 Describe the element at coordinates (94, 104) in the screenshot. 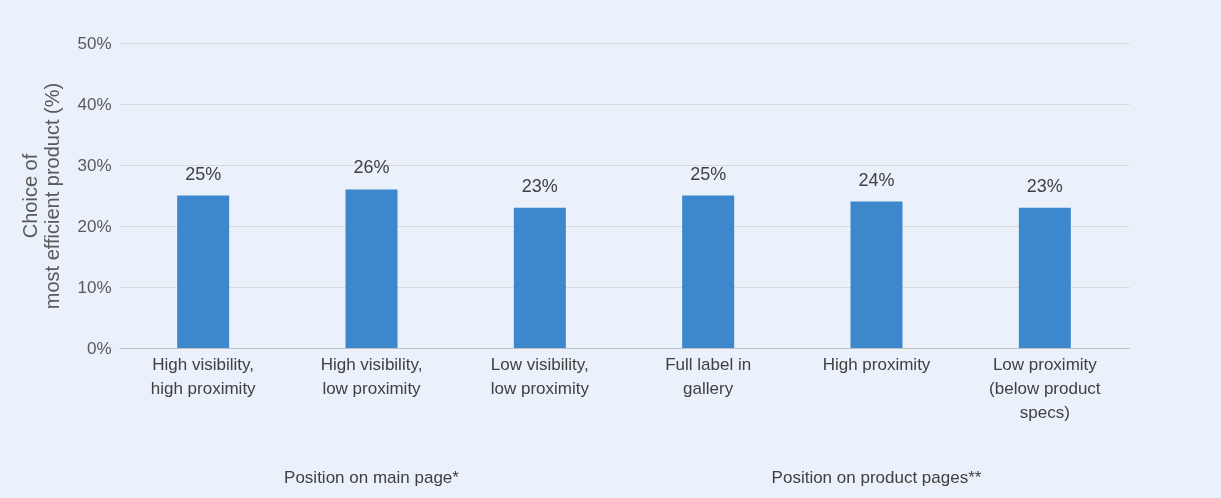

I see `y-tick-label: 40%` at that location.